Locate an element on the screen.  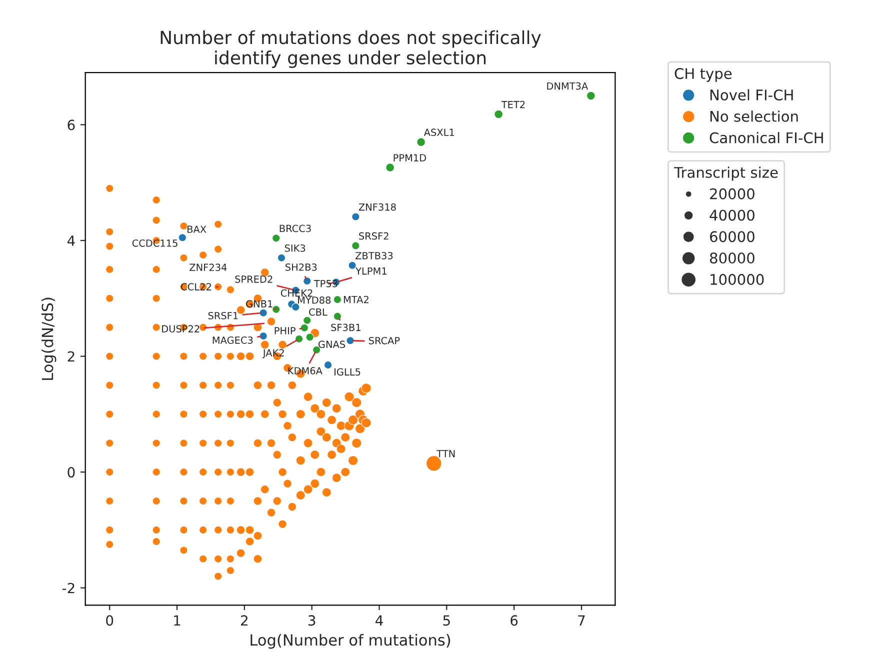
legend-label: Novel FI-CH is located at coordinates (751, 94).